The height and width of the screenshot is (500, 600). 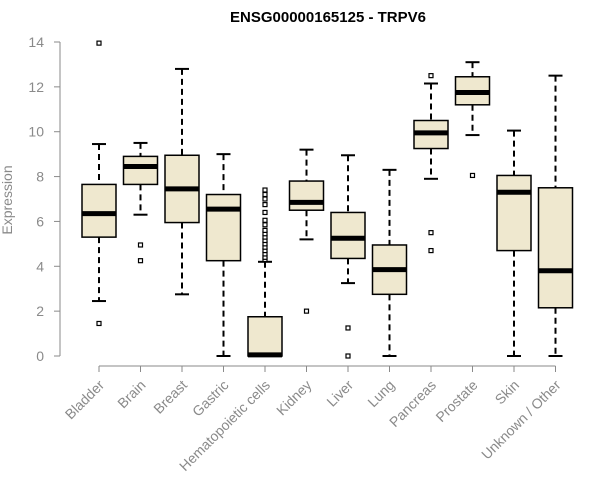 I want to click on y-tick-label: 6, so click(x=40, y=221).